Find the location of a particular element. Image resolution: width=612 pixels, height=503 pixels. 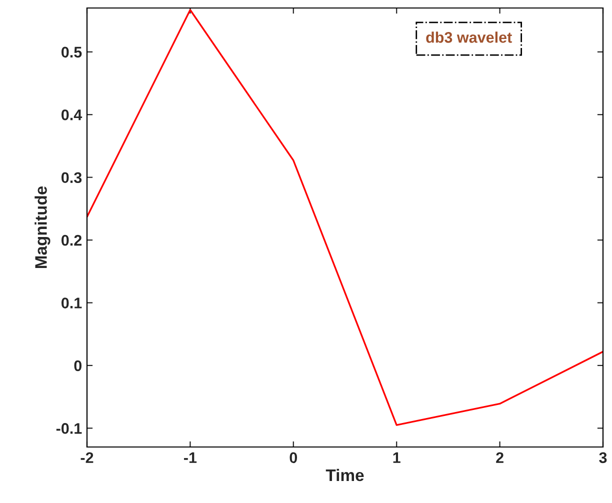

y-tick-label: 0.1 is located at coordinates (72, 303).